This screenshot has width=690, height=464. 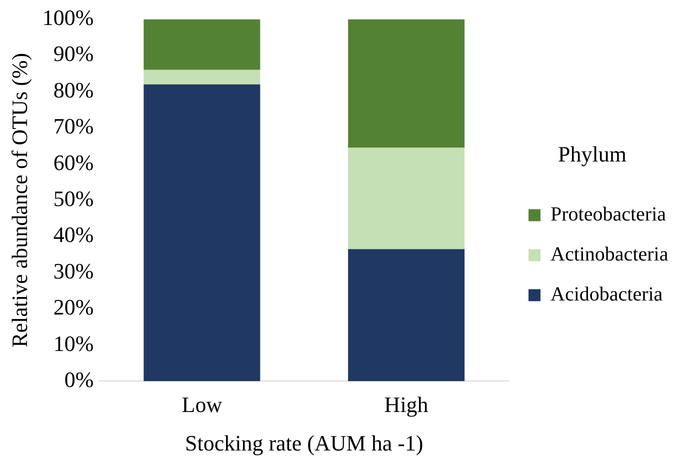 I want to click on y-tick-label: 100%, so click(x=68, y=17).